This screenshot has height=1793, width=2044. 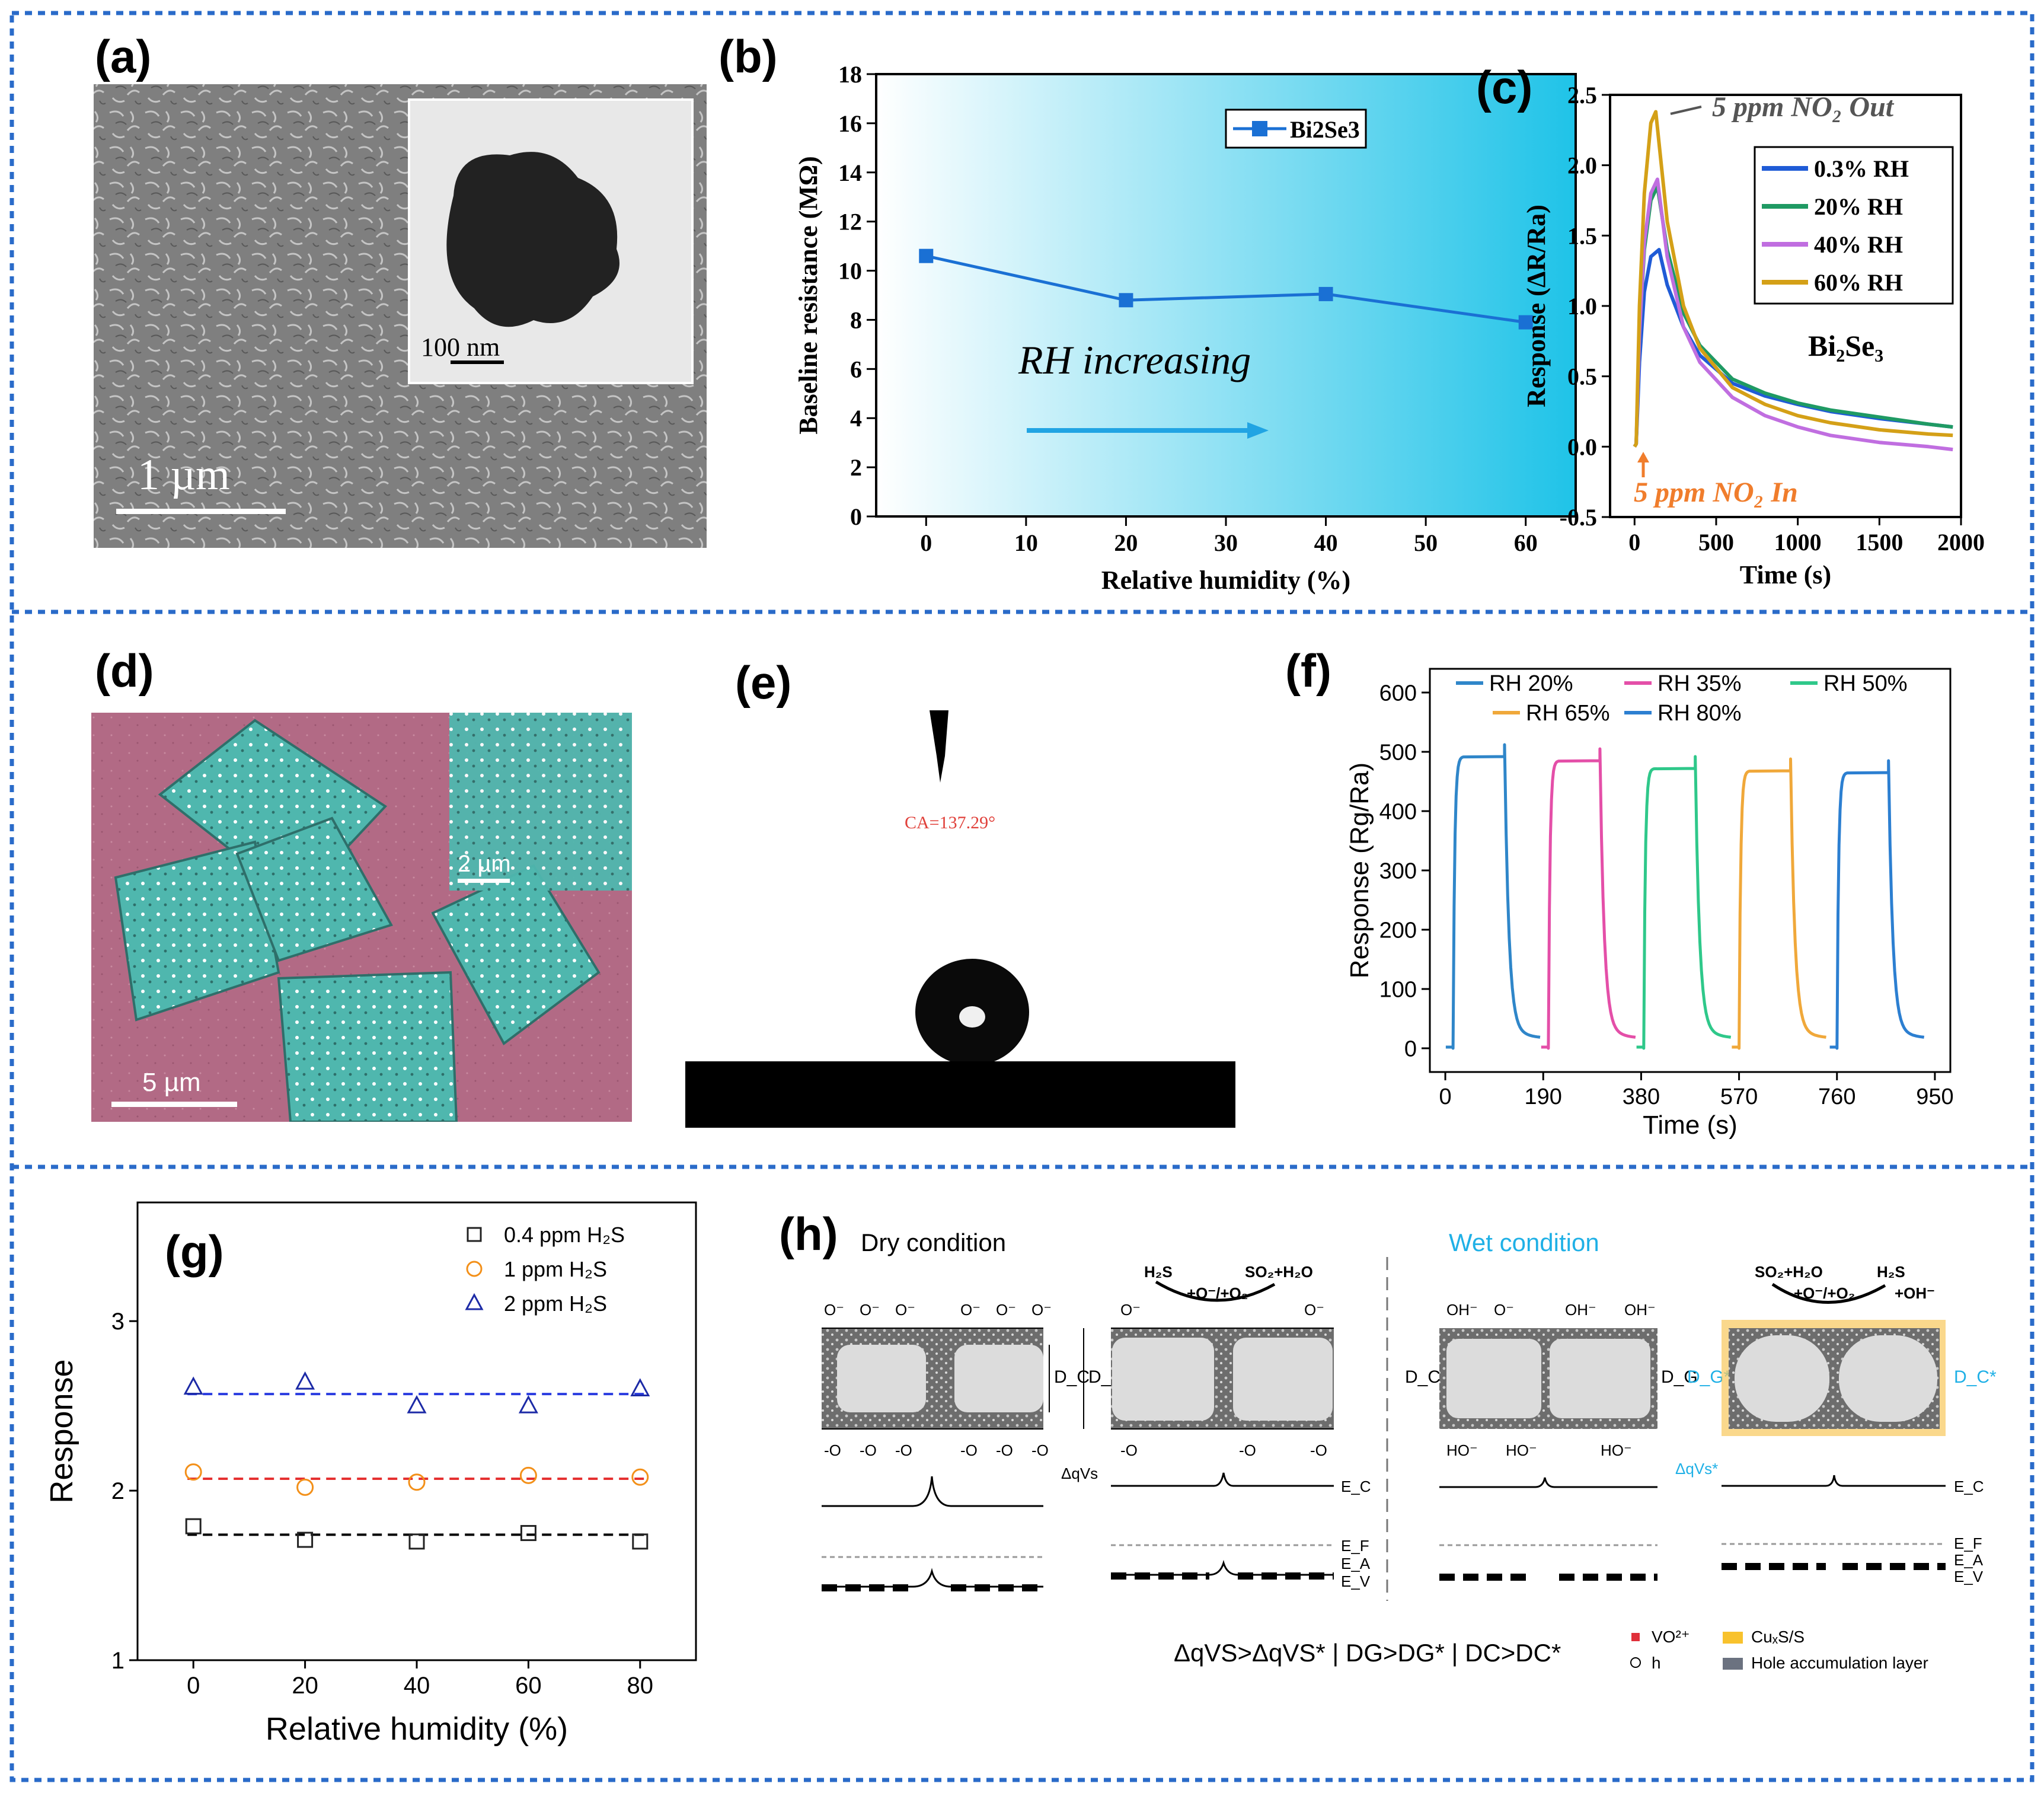 I want to click on legend-f: RH 20% RH 35% RH 50% RH 65% RH 80%, so click(x=1682, y=698).